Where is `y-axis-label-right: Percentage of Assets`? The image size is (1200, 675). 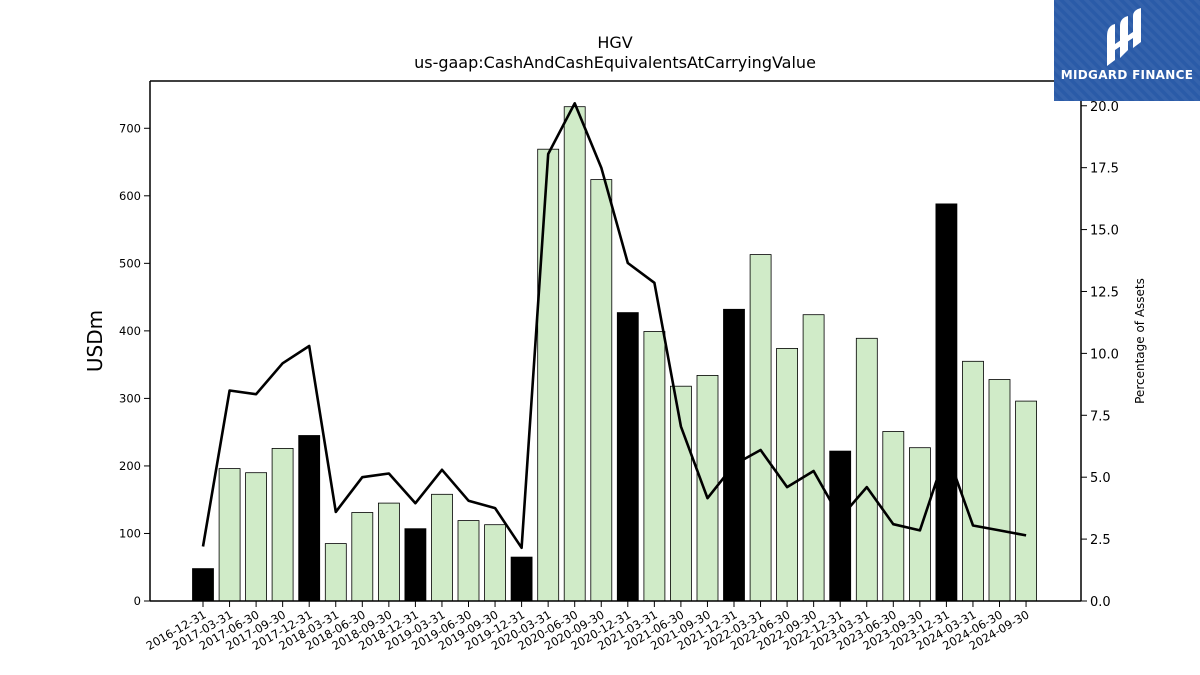 y-axis-label-right: Percentage of Assets is located at coordinates (1140, 341).